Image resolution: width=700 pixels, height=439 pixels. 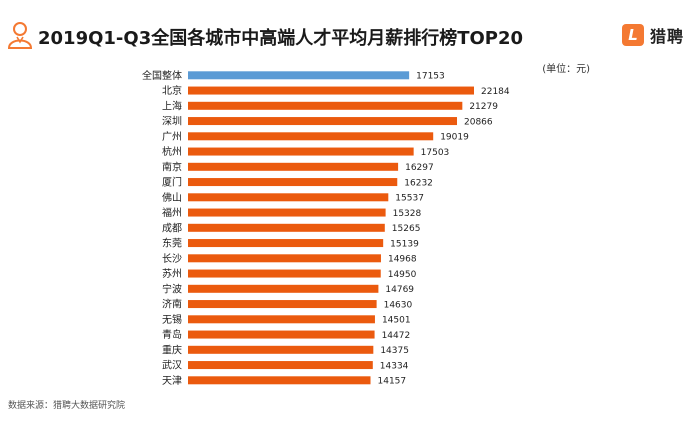 What do you see at coordinates (396, 321) in the screenshot?
I see `value-label: 14501` at bounding box center [396, 321].